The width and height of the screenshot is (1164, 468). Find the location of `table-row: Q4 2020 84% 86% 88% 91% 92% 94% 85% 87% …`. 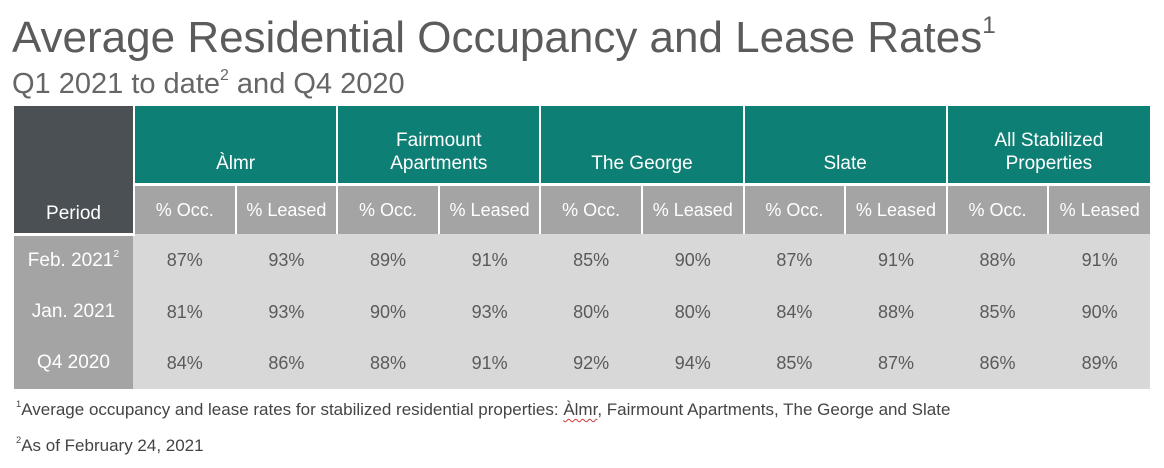

table-row: Q4 2020 84% 86% 88% 91% 92% 94% 85% 87% … is located at coordinates (582, 363).